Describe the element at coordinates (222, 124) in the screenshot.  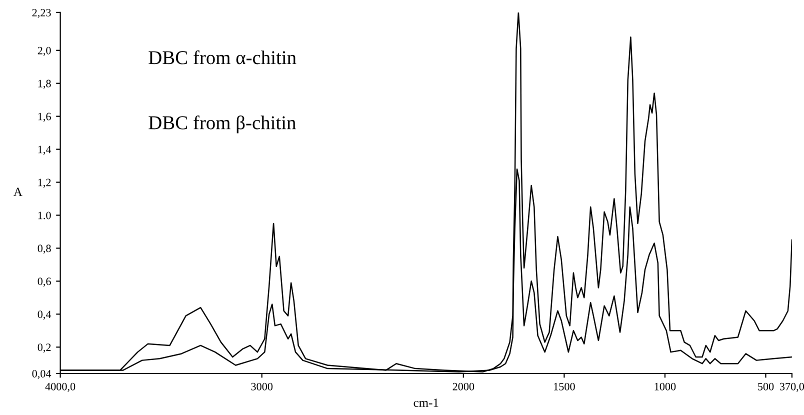
I see `annotation: DBC from β-chitin` at that location.